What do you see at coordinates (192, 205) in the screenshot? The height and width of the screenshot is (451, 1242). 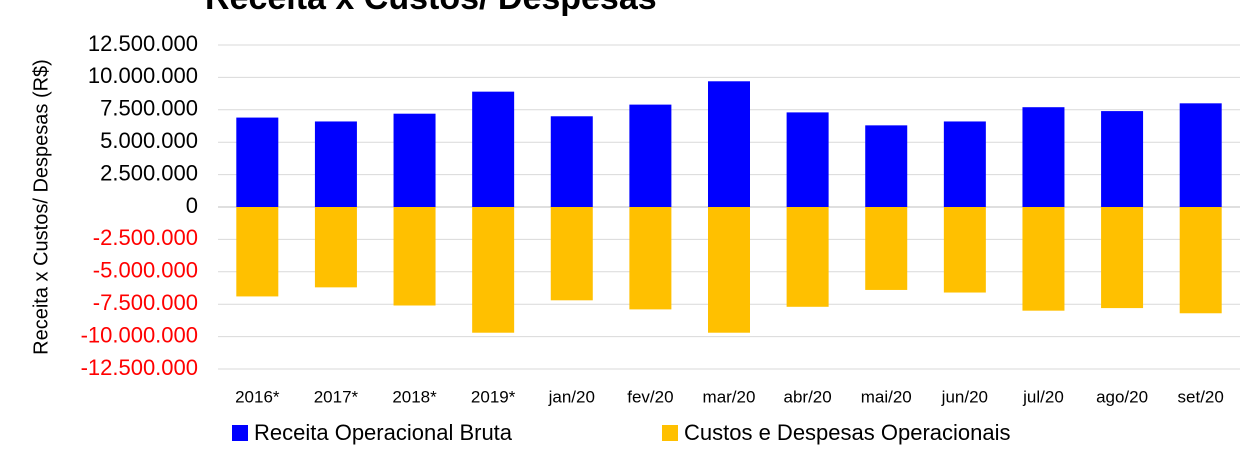 I see `y-tick-label: 0` at bounding box center [192, 205].